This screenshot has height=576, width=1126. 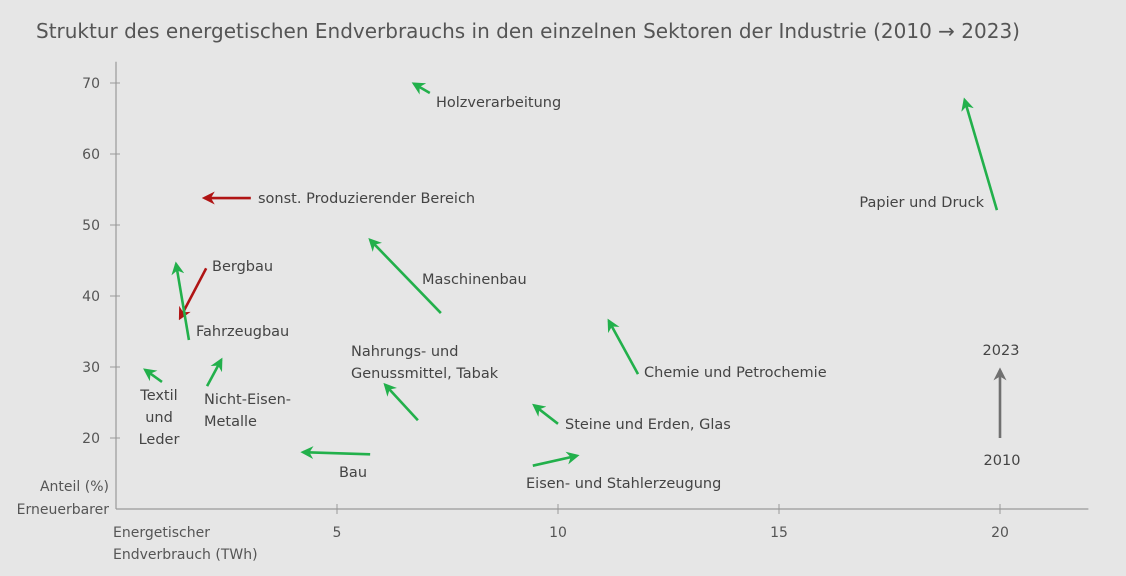 I want to click on arrow-series: Steine und Erden, Glas, so click(x=631, y=418).